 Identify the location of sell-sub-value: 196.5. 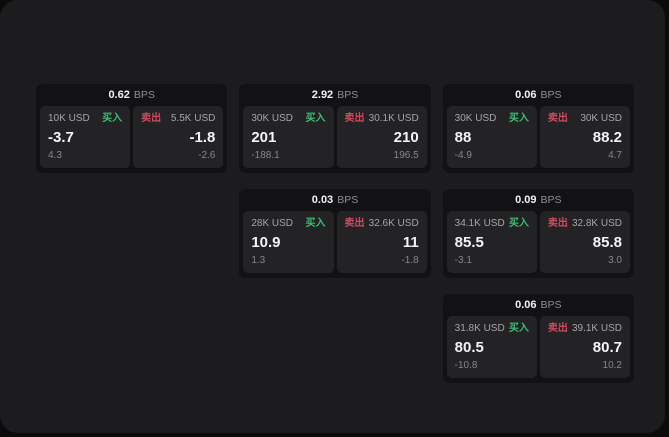
(406, 155).